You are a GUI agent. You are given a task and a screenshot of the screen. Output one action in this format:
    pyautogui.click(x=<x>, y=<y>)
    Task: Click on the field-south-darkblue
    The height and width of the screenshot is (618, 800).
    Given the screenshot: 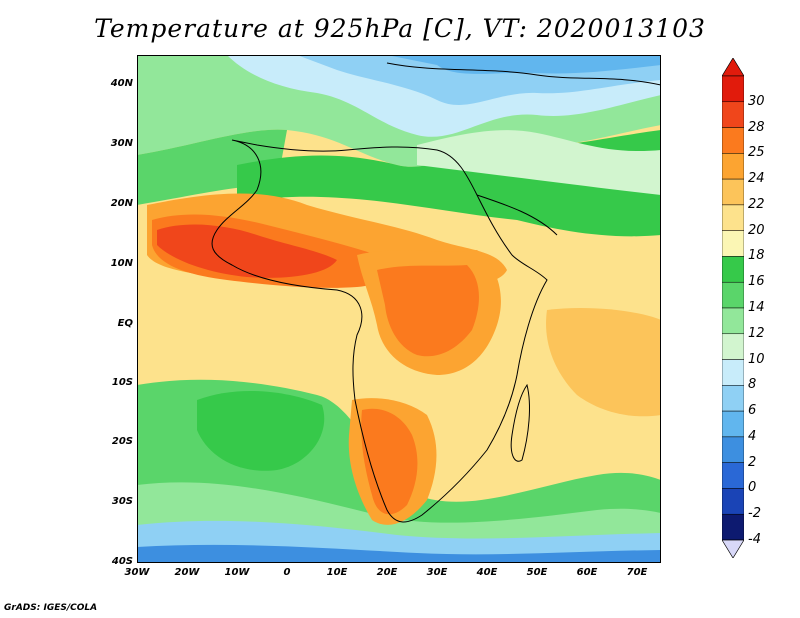 What is the action you would take?
    pyautogui.click(x=399, y=553)
    